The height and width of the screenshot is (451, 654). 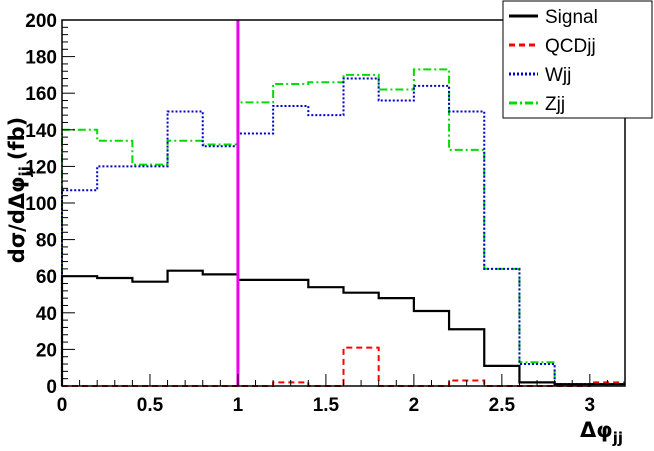 I want to click on x-tick-label: 2.5, so click(x=502, y=405).